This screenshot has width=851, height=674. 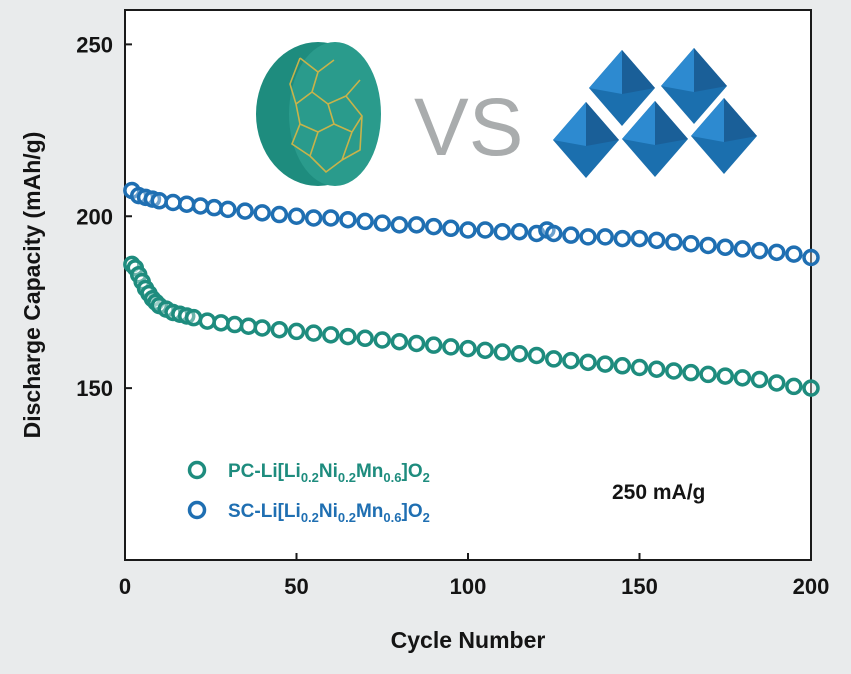 I want to click on current-density-annotation: 250 mA/g, so click(x=658, y=492).